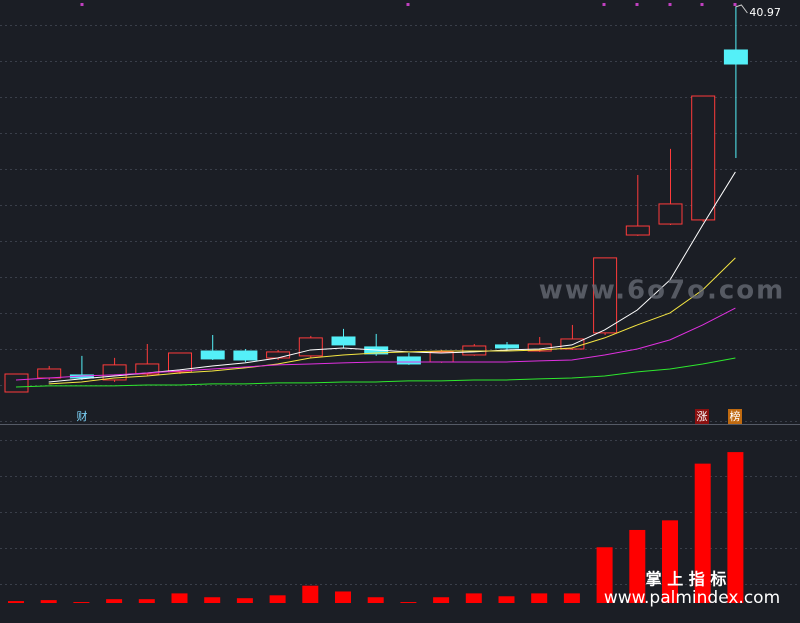  What do you see at coordinates (686, 579) in the screenshot?
I see `watermark: 掌 上 指 标` at bounding box center [686, 579].